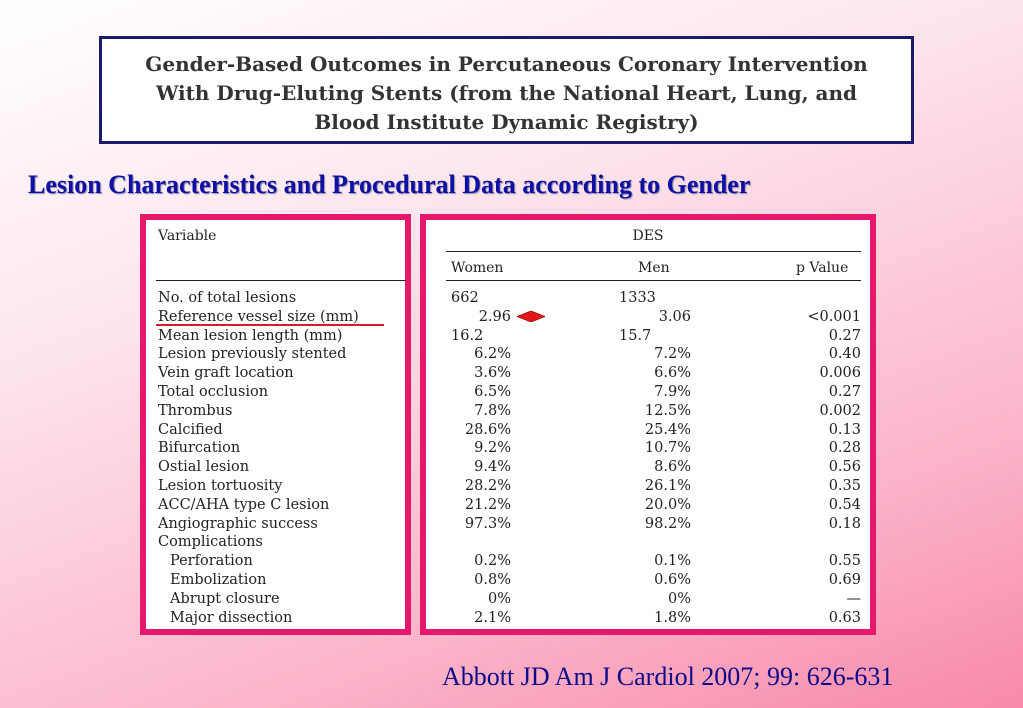  What do you see at coordinates (226, 373) in the screenshot?
I see `variable-label: Vein graft location` at bounding box center [226, 373].